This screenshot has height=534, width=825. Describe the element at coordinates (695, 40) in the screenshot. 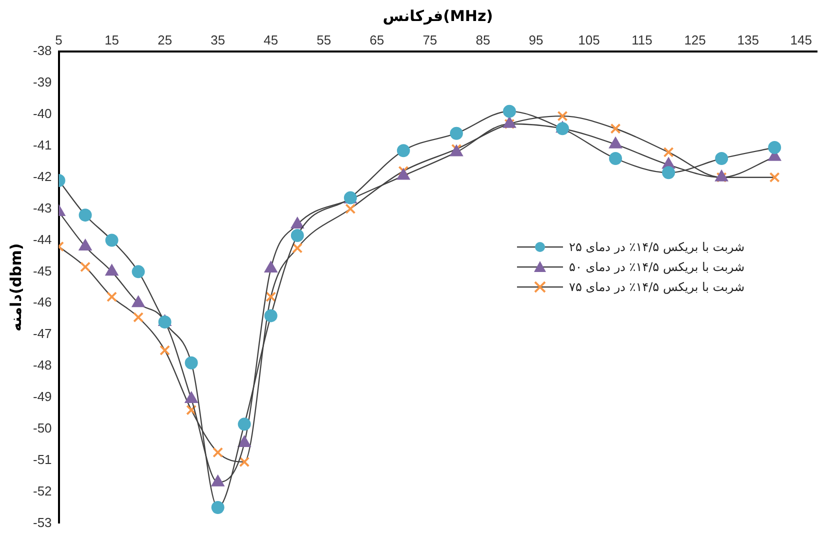

I see `x-tick-label: 125` at that location.